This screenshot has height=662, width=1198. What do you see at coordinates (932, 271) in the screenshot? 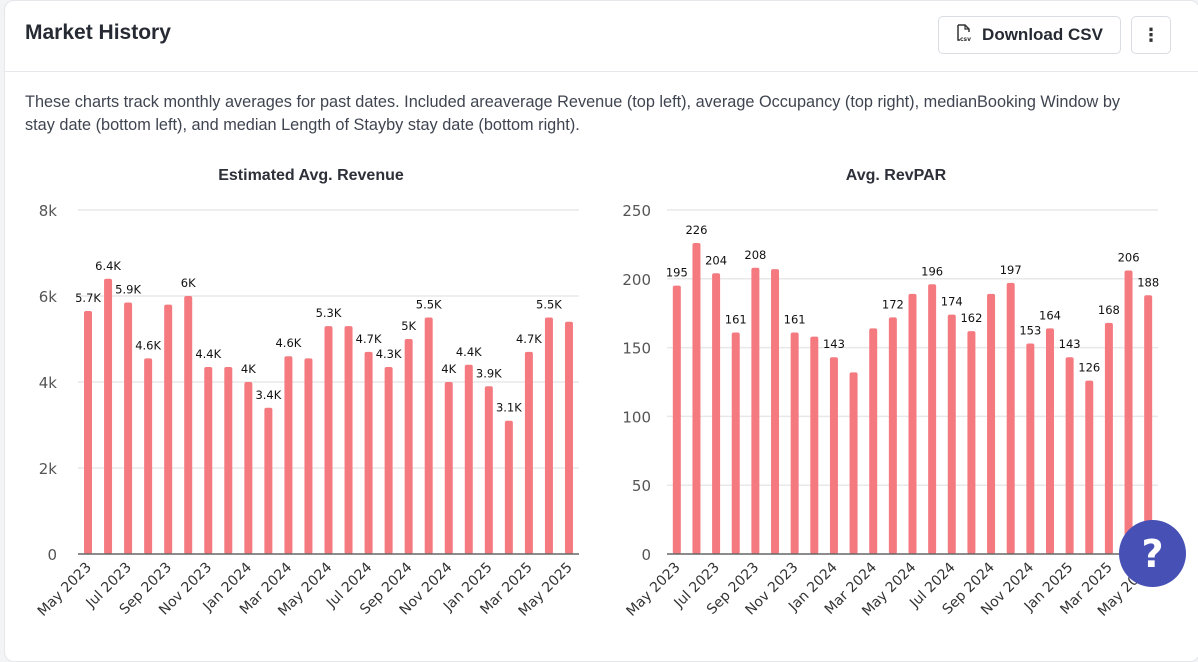
I see `data-label: 196` at bounding box center [932, 271].